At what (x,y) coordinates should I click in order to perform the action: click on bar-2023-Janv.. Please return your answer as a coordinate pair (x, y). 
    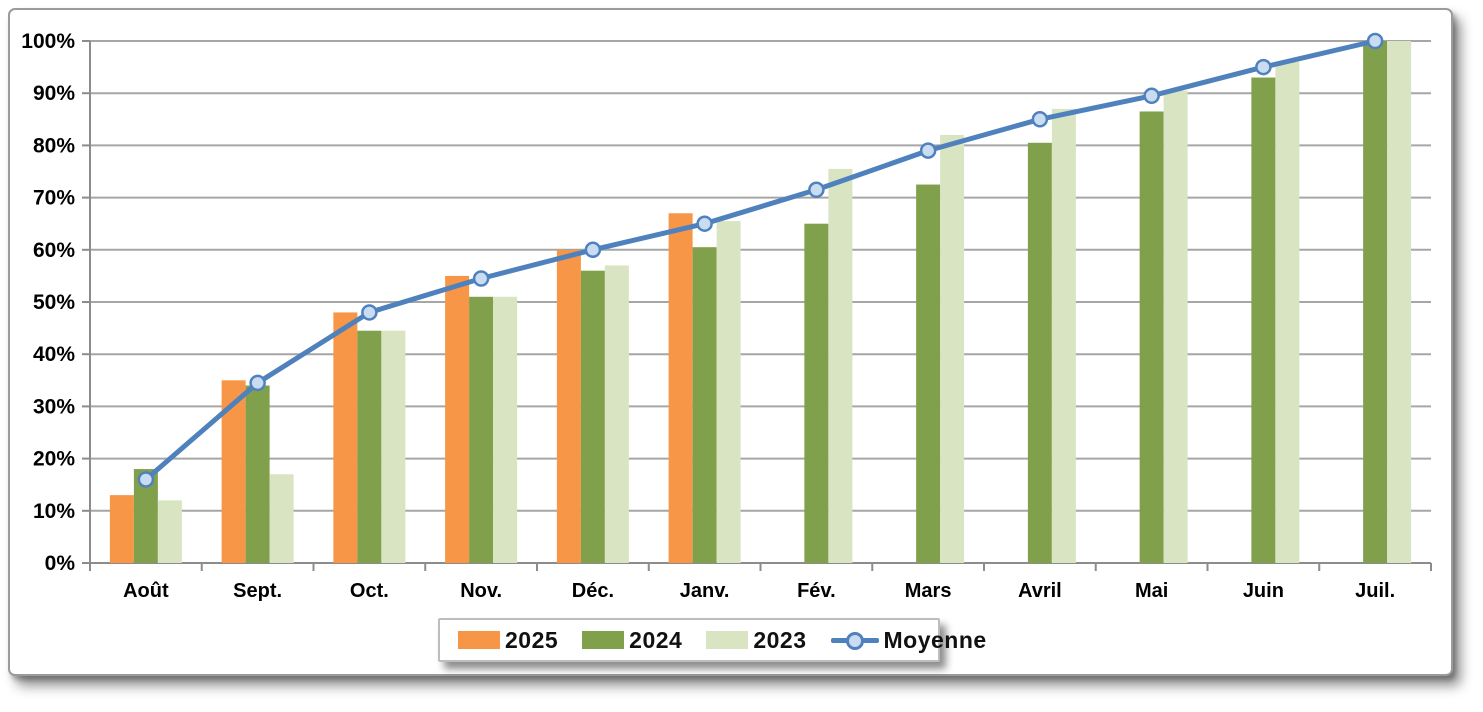
    Looking at the image, I should click on (728, 392).